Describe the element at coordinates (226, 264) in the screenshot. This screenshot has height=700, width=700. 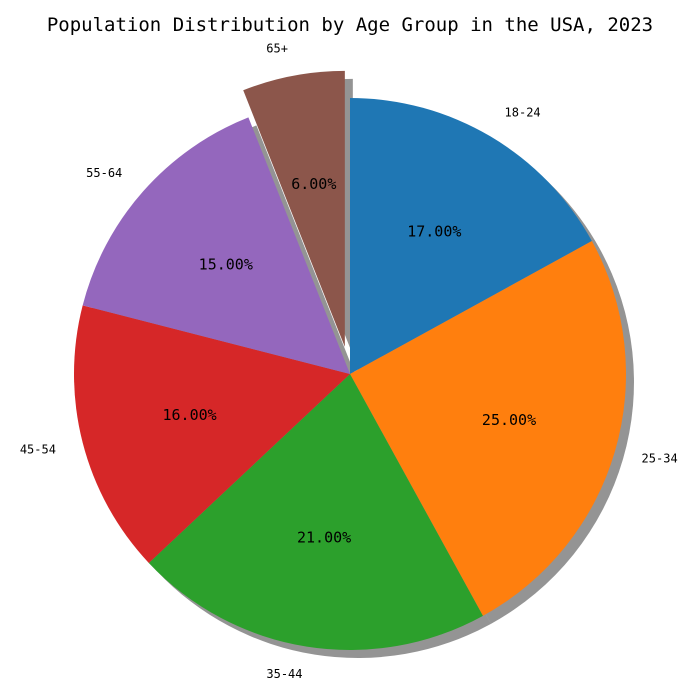
I see `pie-value-label-55-64: 15.00%` at that location.